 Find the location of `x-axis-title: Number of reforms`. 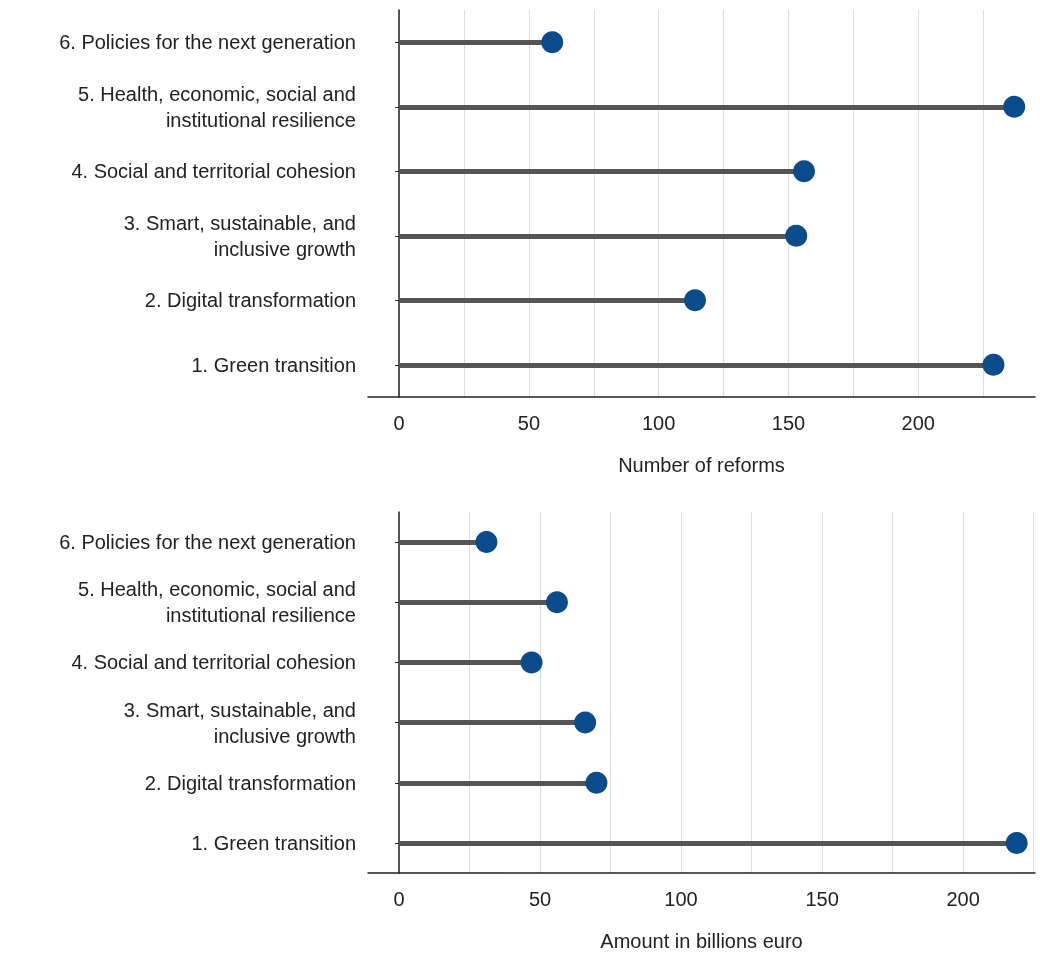

x-axis-title: Number of reforms is located at coordinates (701, 465).